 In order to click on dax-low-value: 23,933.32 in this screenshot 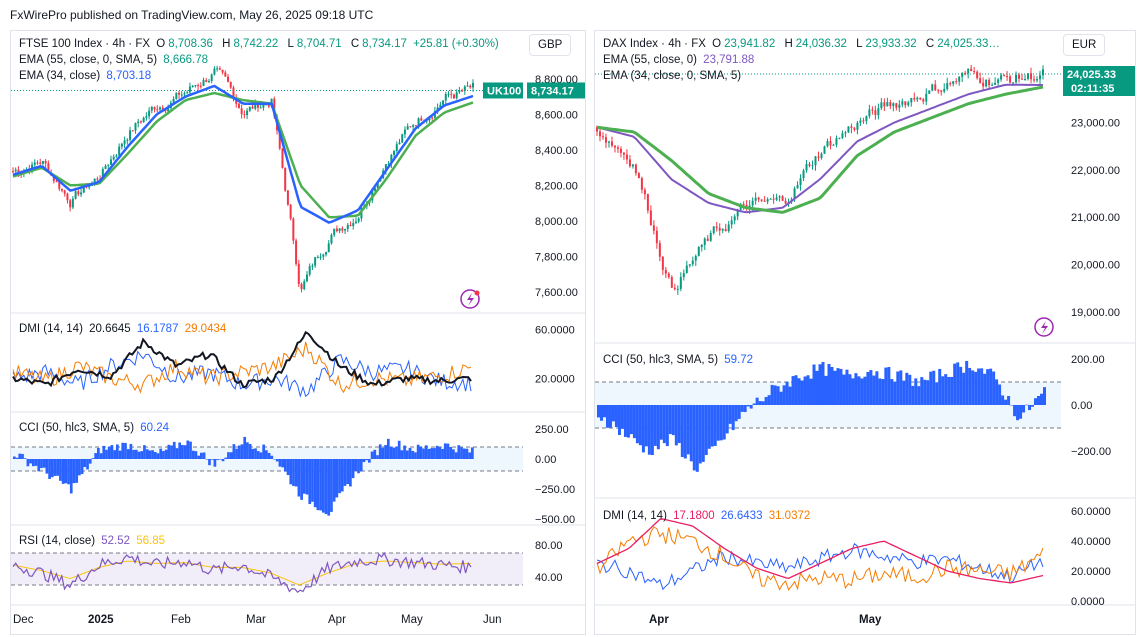, I will do `click(891, 44)`.